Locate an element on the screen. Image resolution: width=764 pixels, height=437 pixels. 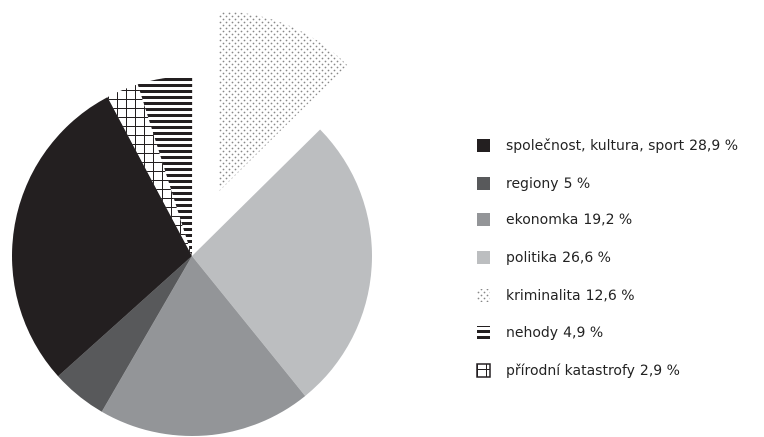
legend-value: 26,6 % is located at coordinates (586, 258).